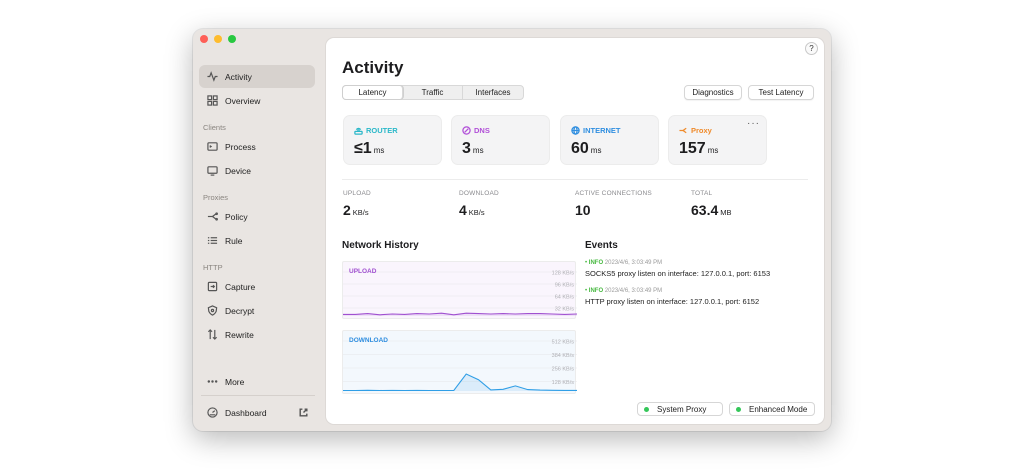 The image size is (1024, 475). Describe the element at coordinates (212, 146) in the screenshot. I see `terminal-icon` at that location.